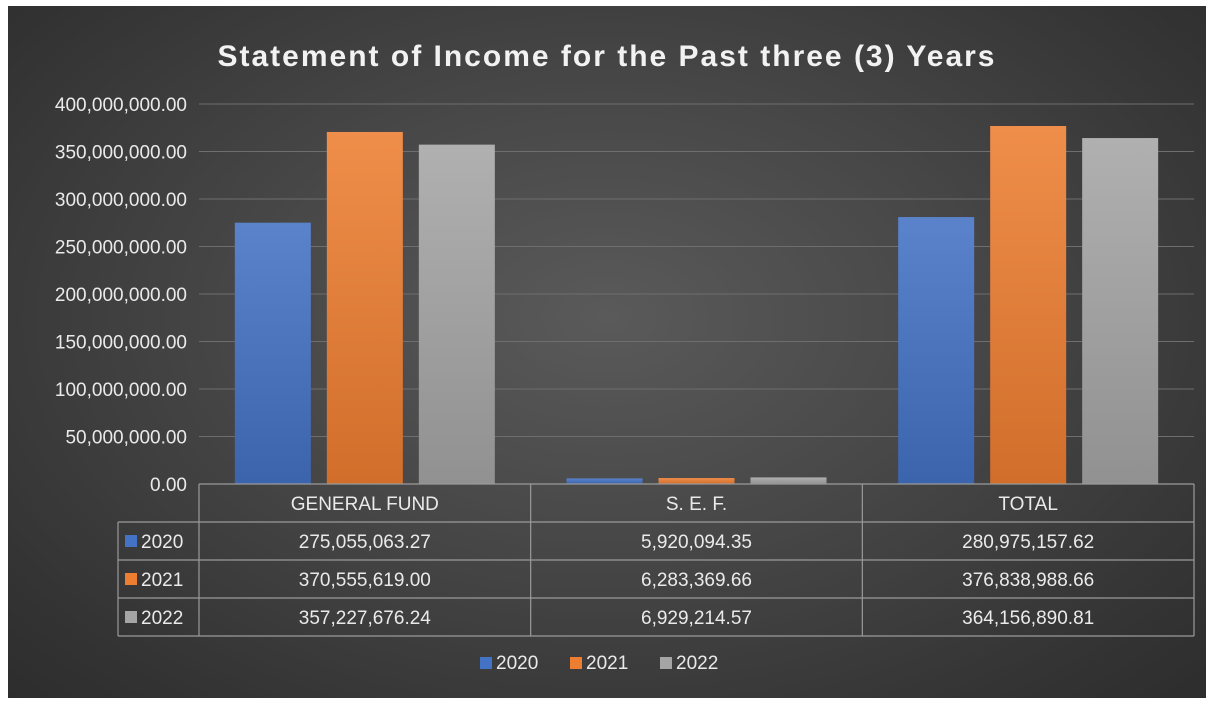  What do you see at coordinates (121, 248) in the screenshot?
I see `y-tick-label: 250,000,000.00` at bounding box center [121, 248].